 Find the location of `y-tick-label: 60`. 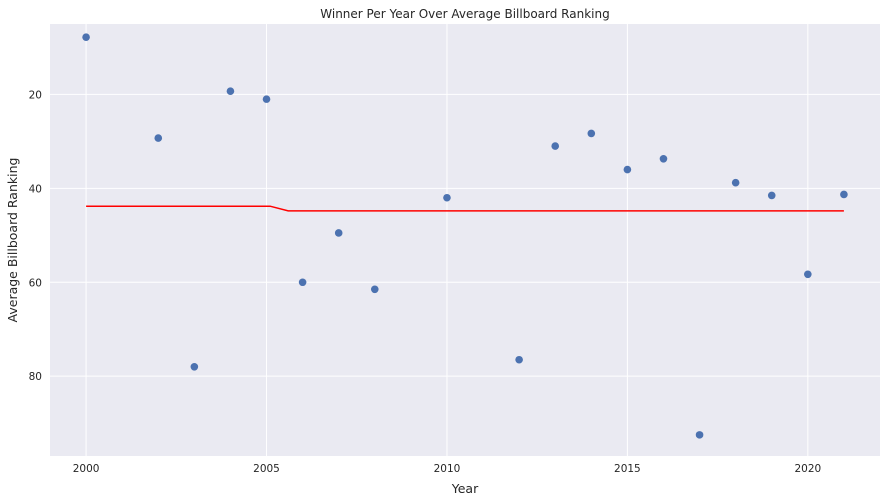

y-tick-label: 60 is located at coordinates (35, 283).